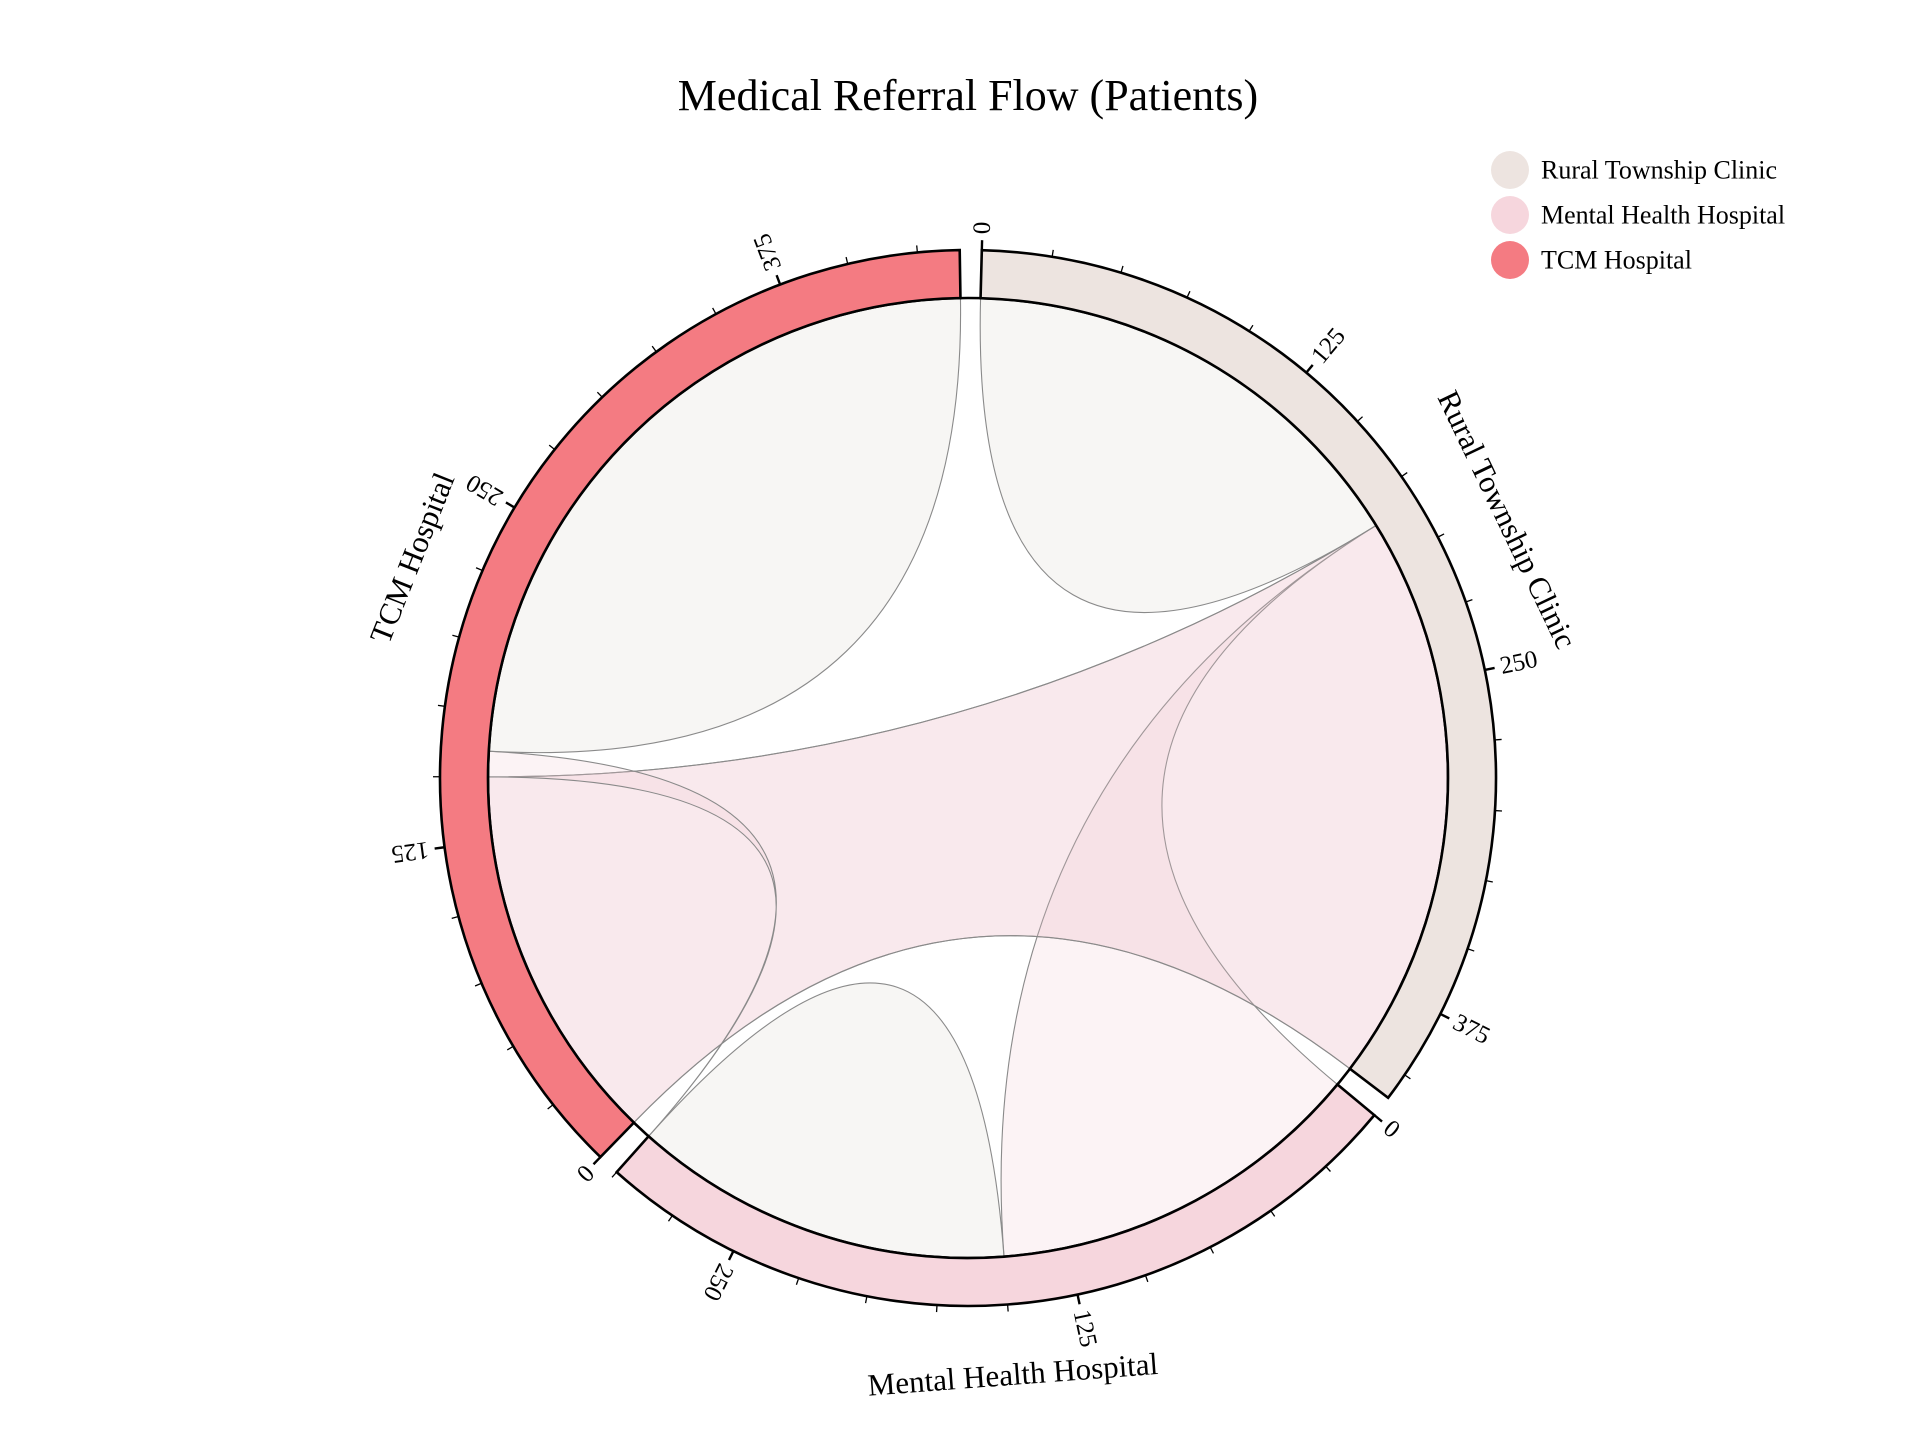 This screenshot has width=1920, height=1440. I want to click on legend-item-tcm-hospital: TCM Hospital, so click(1591, 260).